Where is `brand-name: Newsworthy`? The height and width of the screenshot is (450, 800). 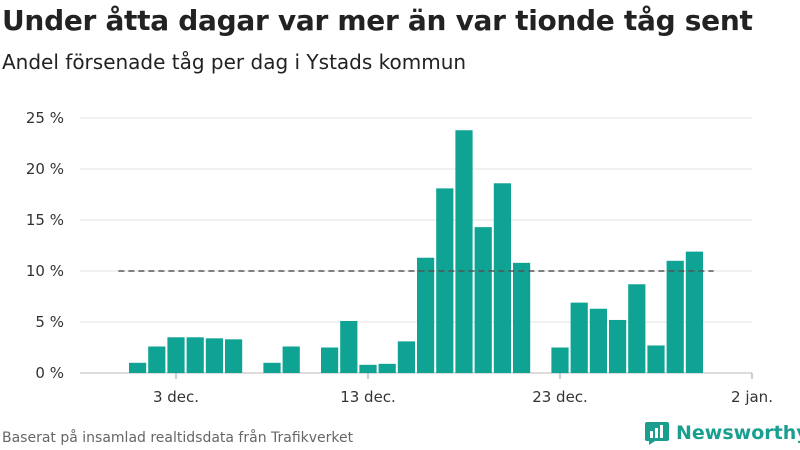 brand-name: Newsworthy is located at coordinates (738, 433).